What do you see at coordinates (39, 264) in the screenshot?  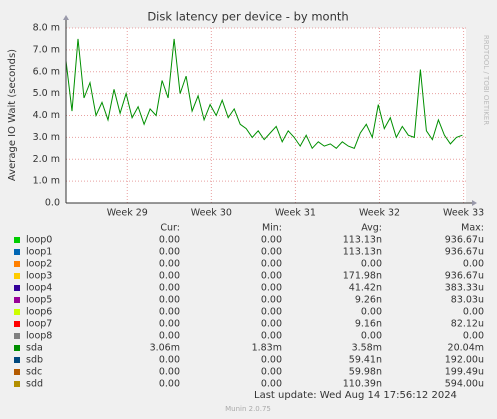 I see `legend-name: loop2` at bounding box center [39, 264].